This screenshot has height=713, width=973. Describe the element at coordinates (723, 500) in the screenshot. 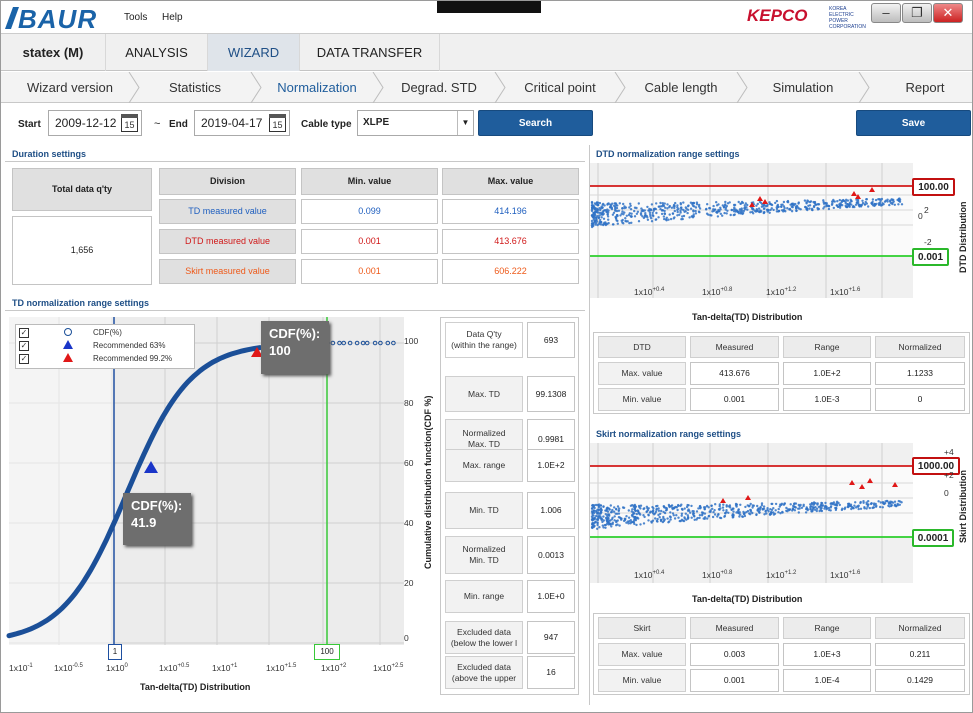

I see `red-marker` at that location.